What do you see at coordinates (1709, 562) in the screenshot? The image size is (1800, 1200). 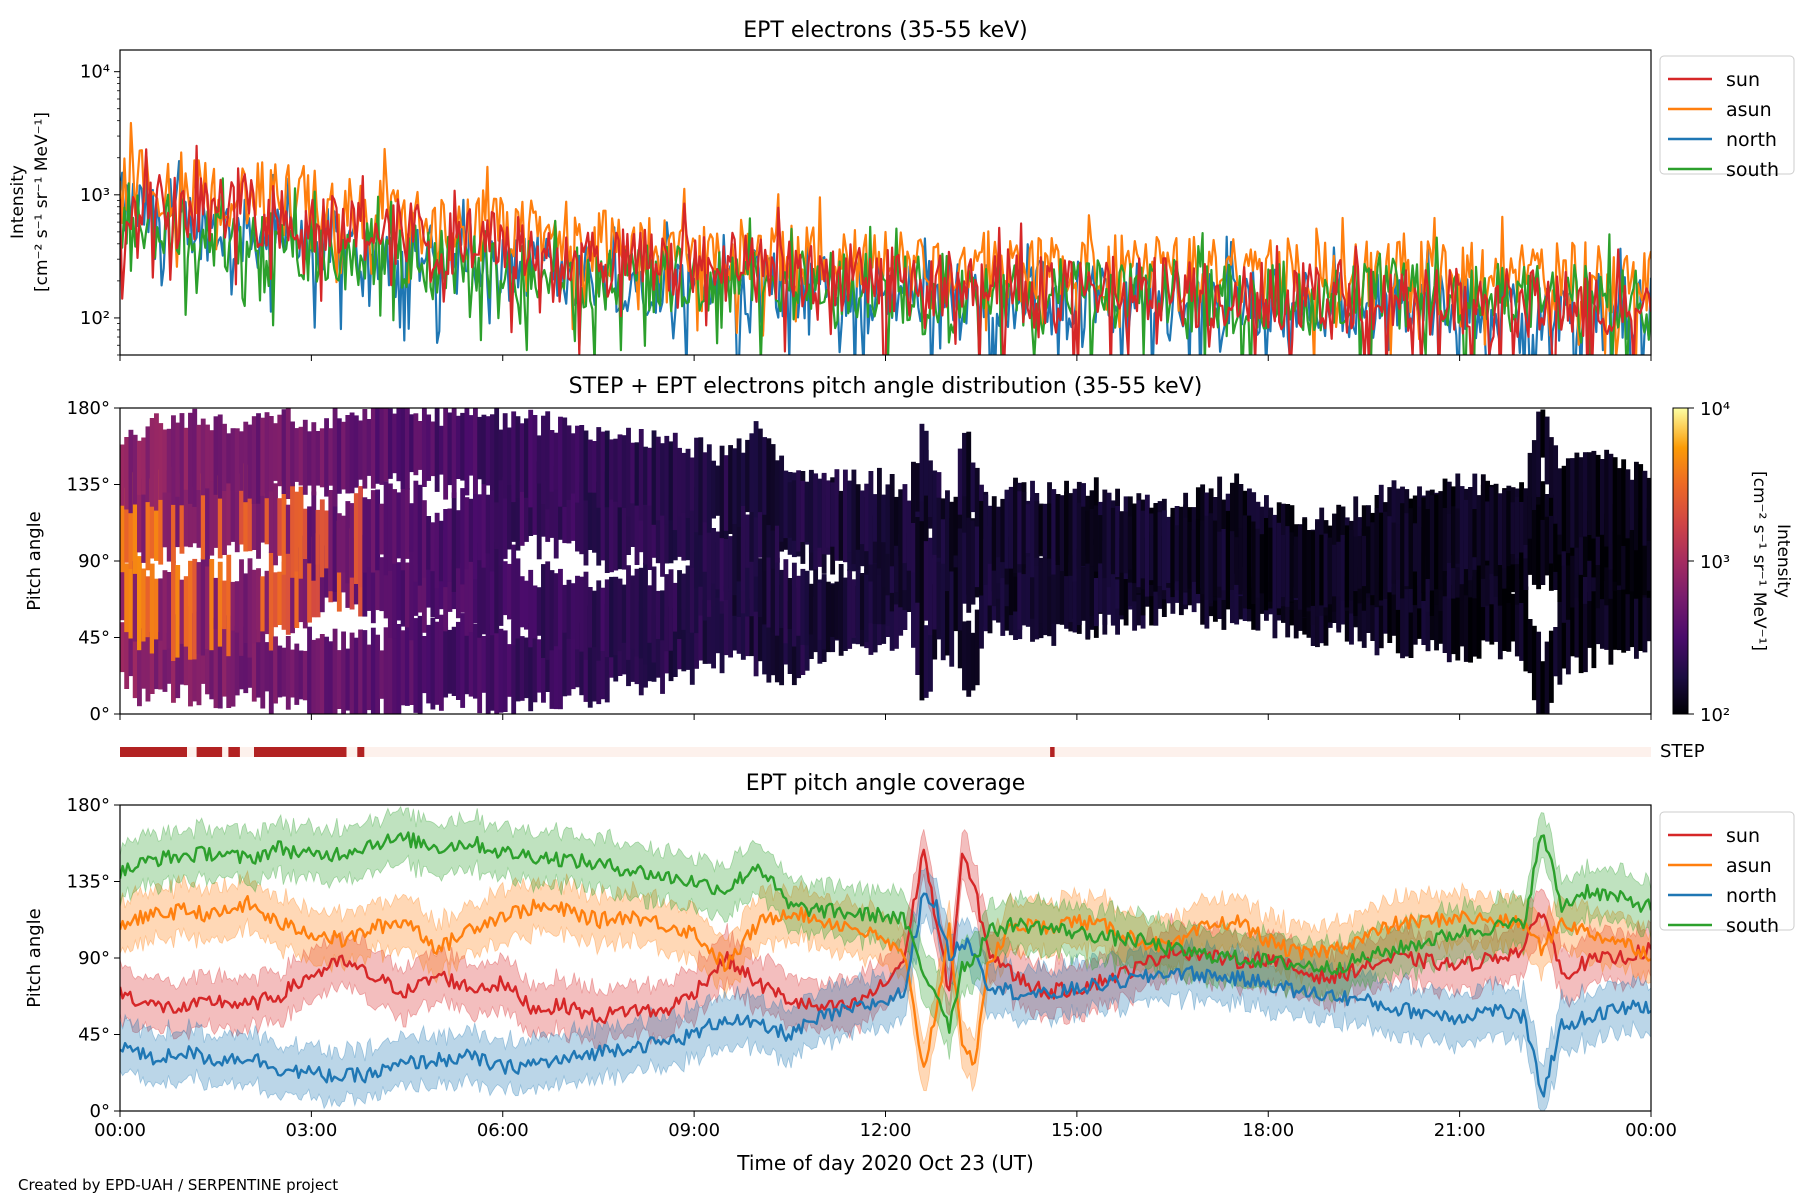 I see `colorbar-ticks: 10² 10³ 10⁴` at bounding box center [1709, 562].